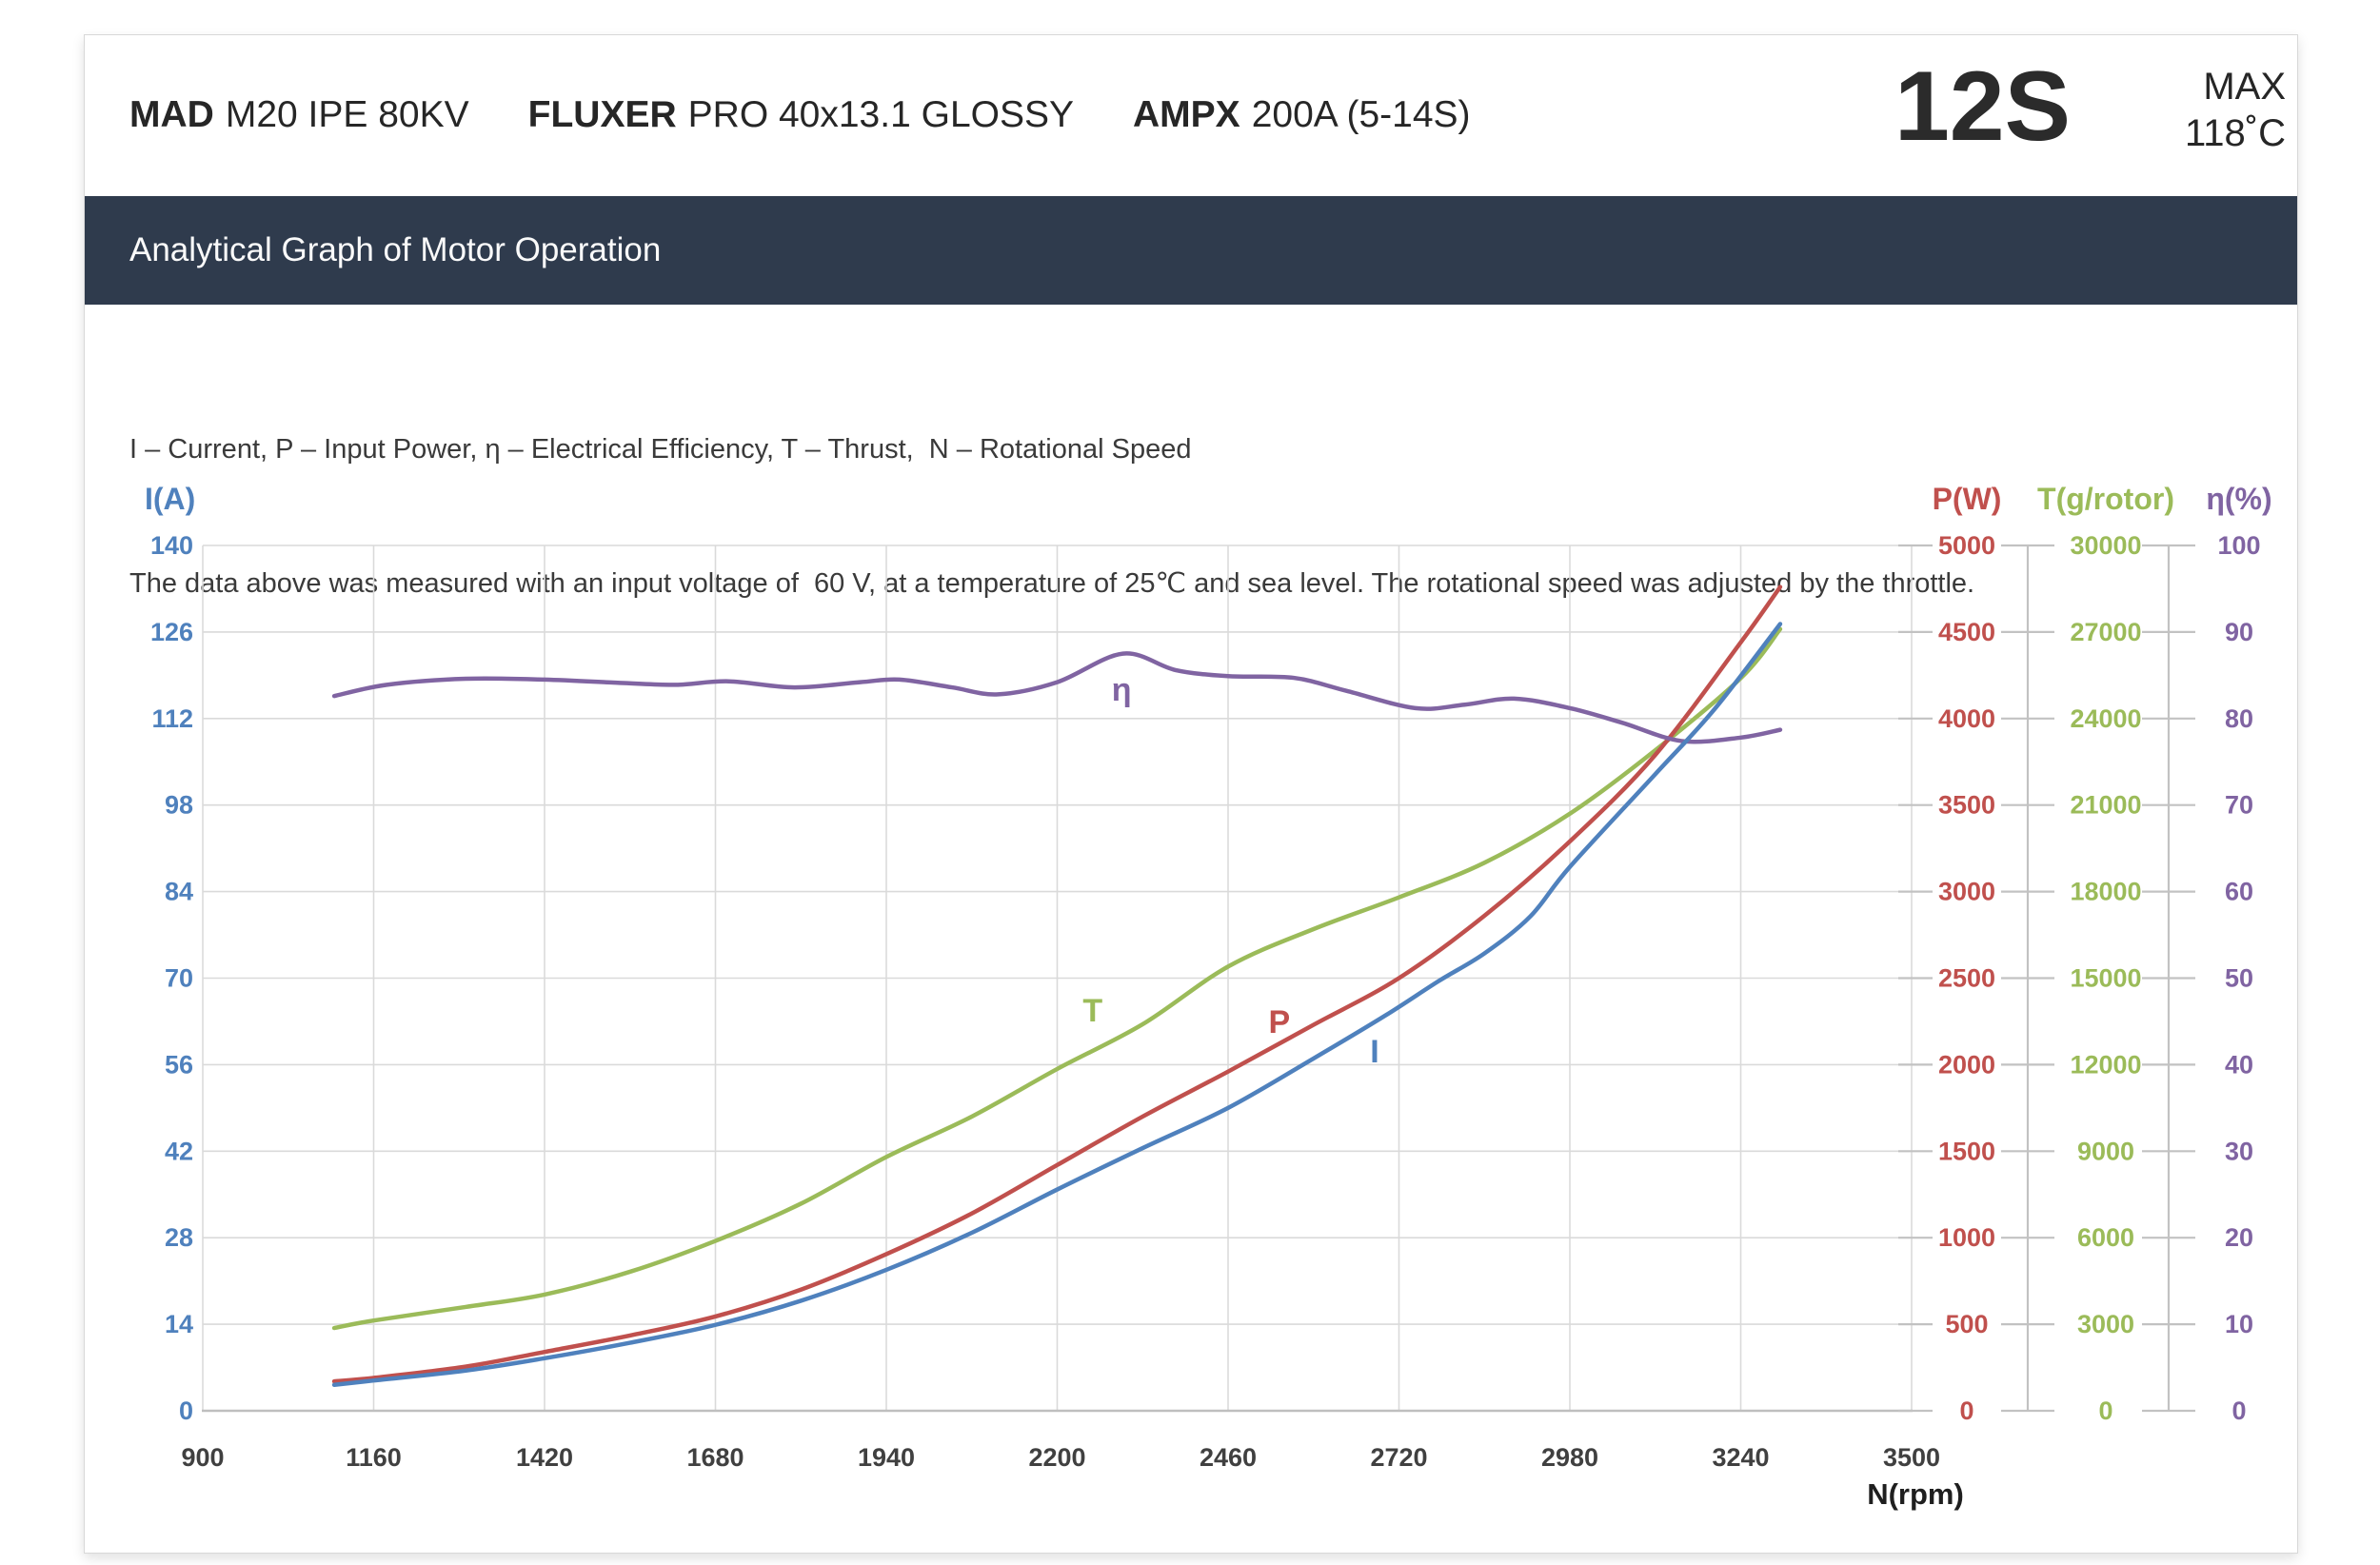  I want to click on y-tick-label-eta: 70, so click(2239, 805).